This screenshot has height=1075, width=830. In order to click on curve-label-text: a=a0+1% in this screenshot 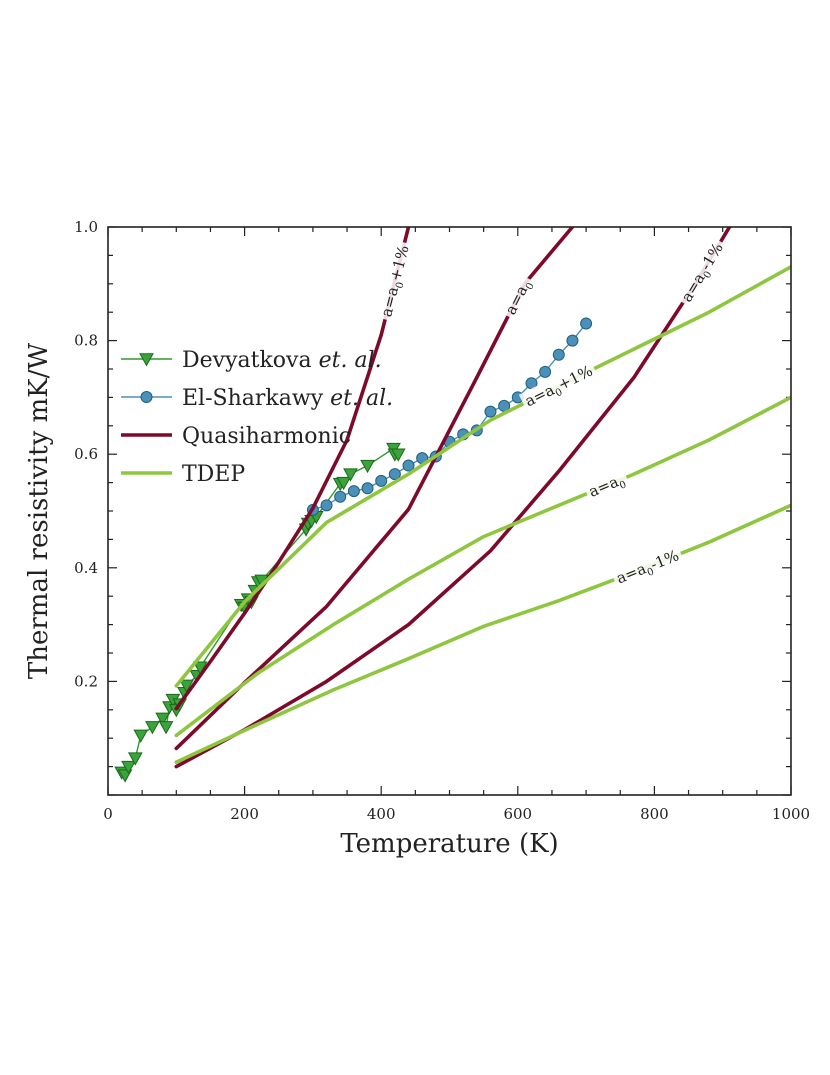, I will do `click(396, 281)`.